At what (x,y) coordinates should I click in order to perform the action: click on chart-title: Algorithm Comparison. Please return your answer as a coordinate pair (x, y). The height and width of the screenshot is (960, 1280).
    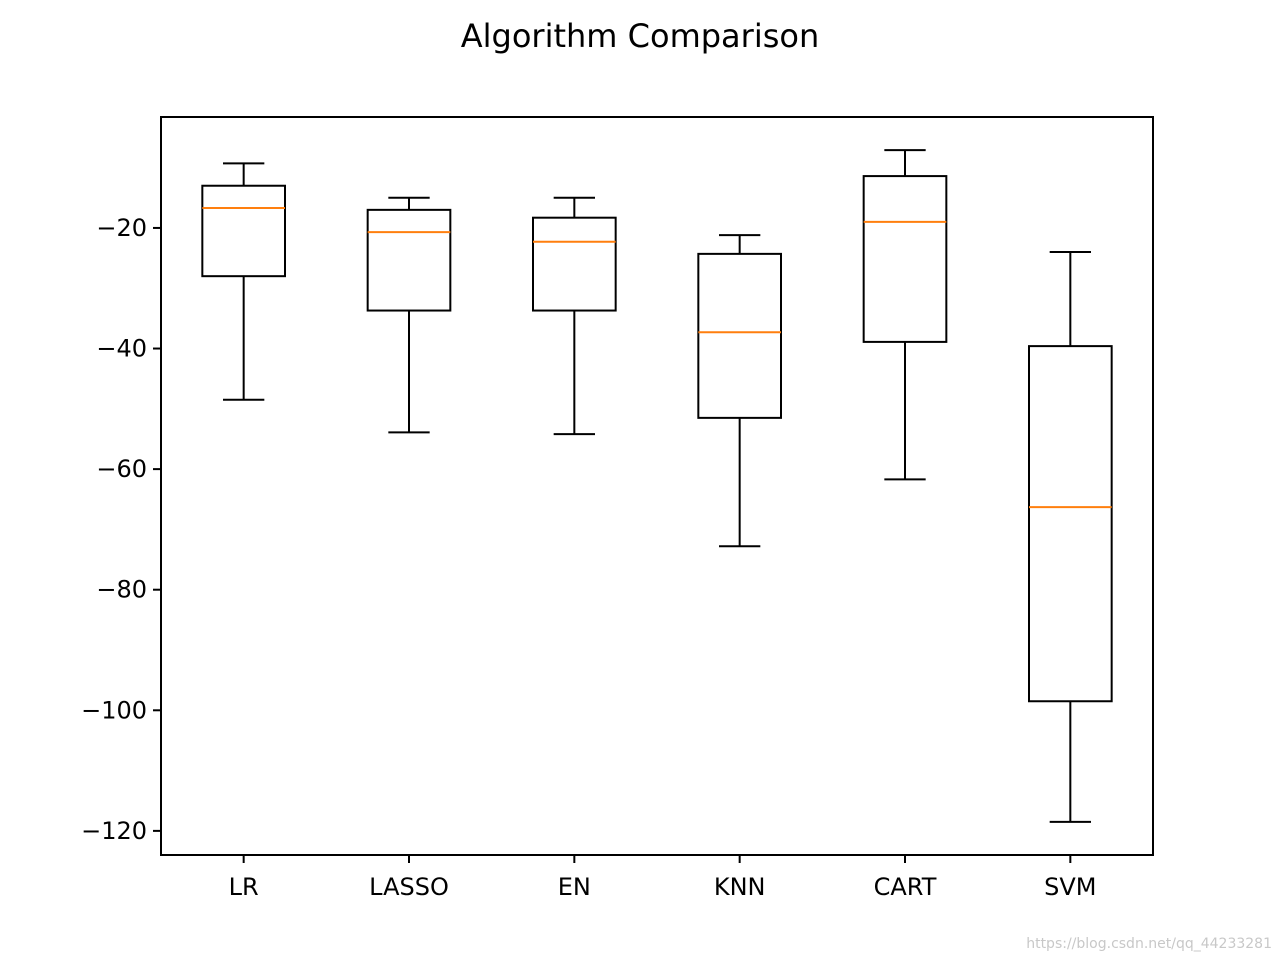
    Looking at the image, I should click on (640, 36).